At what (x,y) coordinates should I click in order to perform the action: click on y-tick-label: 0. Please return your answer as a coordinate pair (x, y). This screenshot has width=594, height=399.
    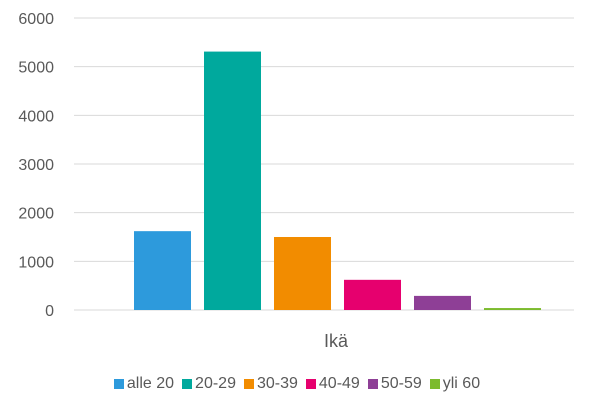
    Looking at the image, I should click on (49, 311).